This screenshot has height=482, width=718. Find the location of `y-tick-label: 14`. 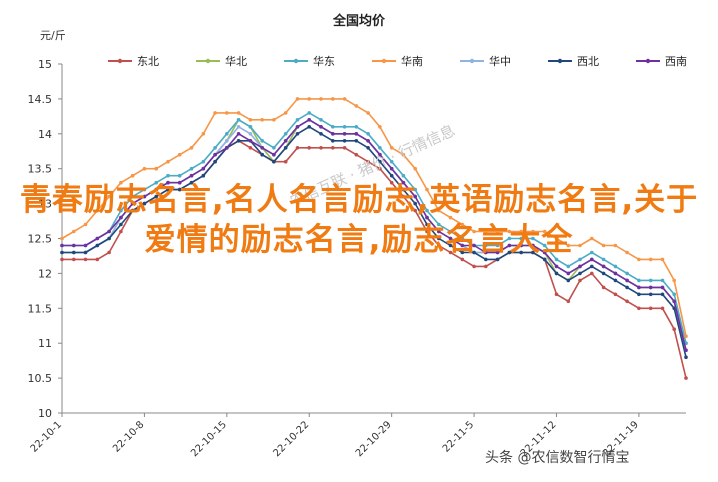

y-tick-label: 14 is located at coordinates (45, 134).